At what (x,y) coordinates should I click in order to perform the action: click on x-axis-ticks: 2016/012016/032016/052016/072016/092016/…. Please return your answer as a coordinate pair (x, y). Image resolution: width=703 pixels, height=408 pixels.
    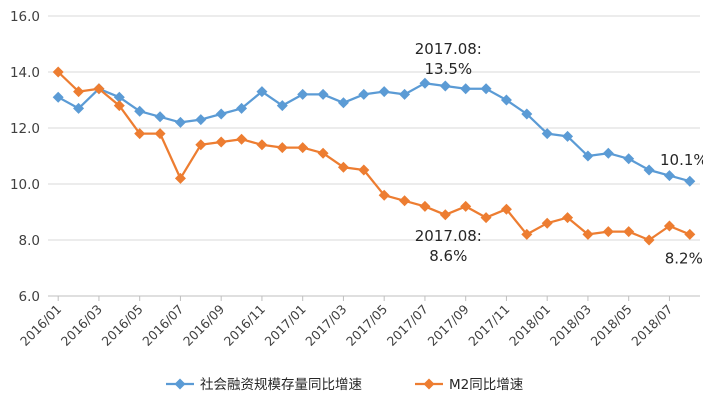
    Looking at the image, I should click on (346, 322).